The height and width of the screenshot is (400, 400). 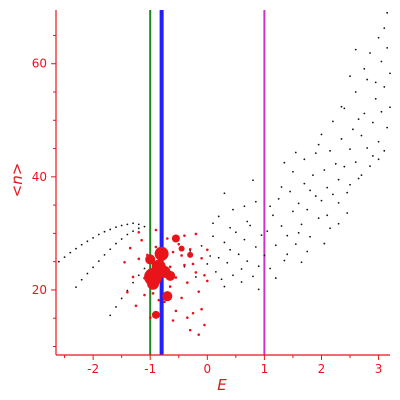 What do you see at coordinates (39, 290) in the screenshot?
I see `y-tick-label: 20` at bounding box center [39, 290].